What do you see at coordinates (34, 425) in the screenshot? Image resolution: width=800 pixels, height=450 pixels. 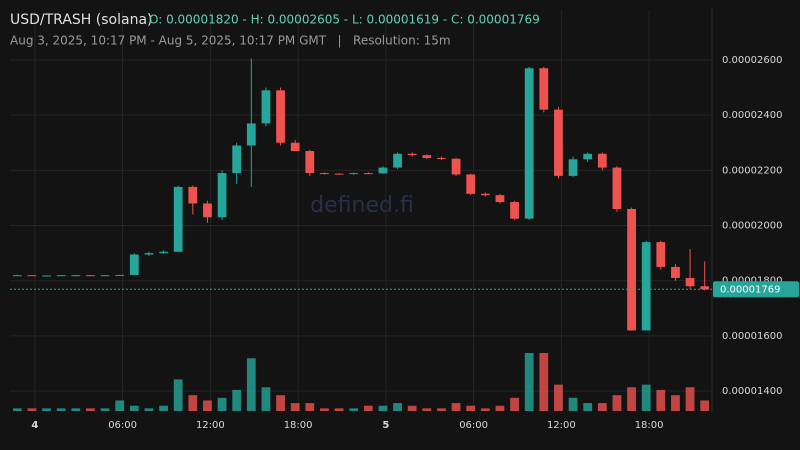 I see `x-tick-label: 4` at bounding box center [34, 425].